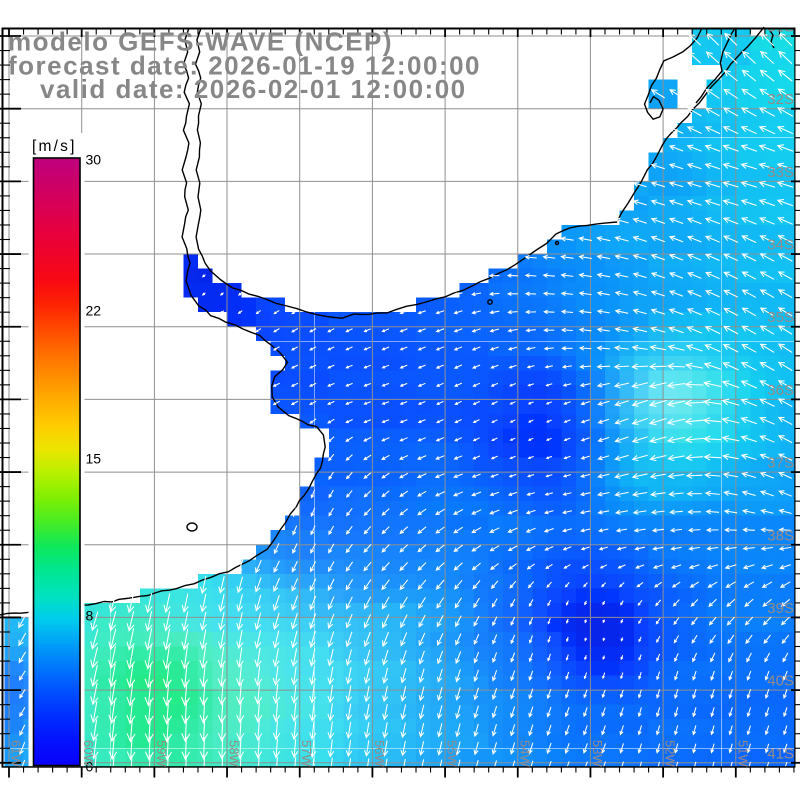  I want to click on svg-text: 57W, so click(306, 753).